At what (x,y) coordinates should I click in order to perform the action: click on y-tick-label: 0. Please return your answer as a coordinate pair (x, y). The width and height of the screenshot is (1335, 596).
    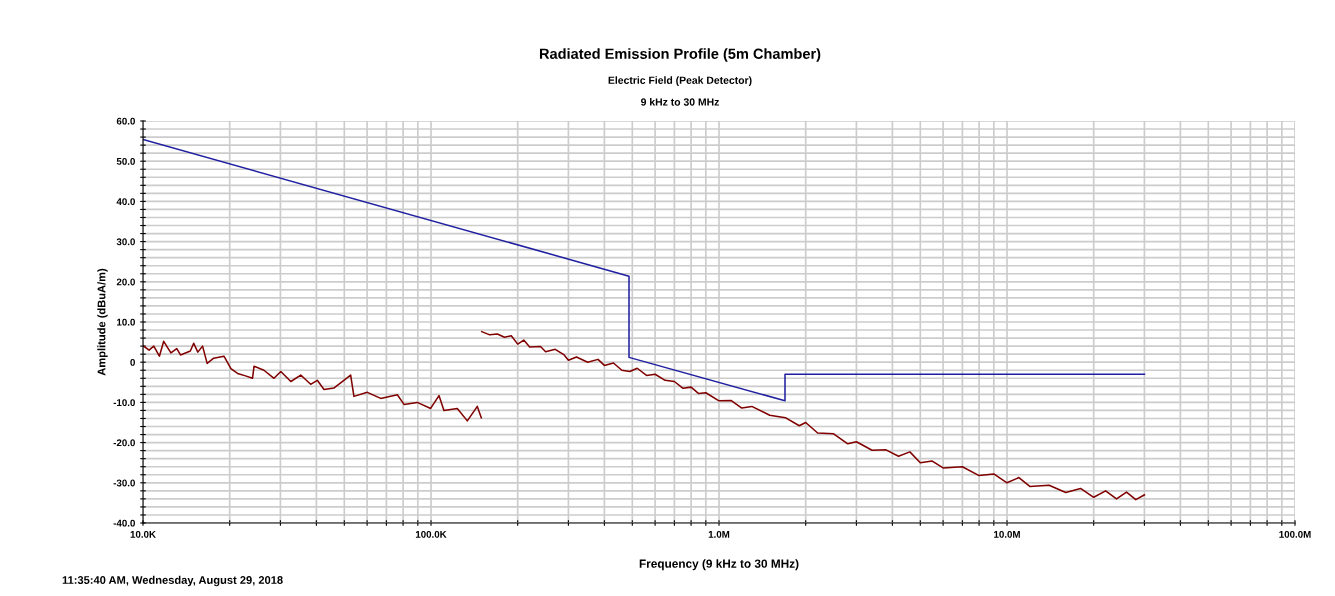
    Looking at the image, I should click on (132, 362).